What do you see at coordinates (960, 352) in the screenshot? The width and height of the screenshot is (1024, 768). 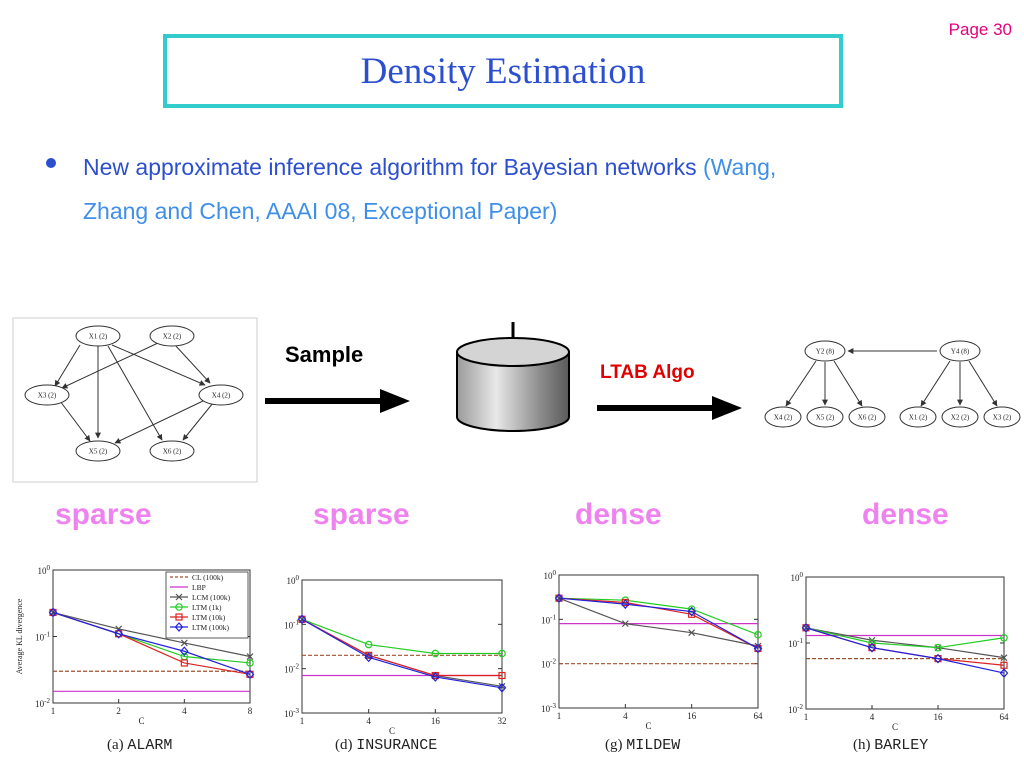 I see `ltm-node-label: Y4 (8)` at bounding box center [960, 352].